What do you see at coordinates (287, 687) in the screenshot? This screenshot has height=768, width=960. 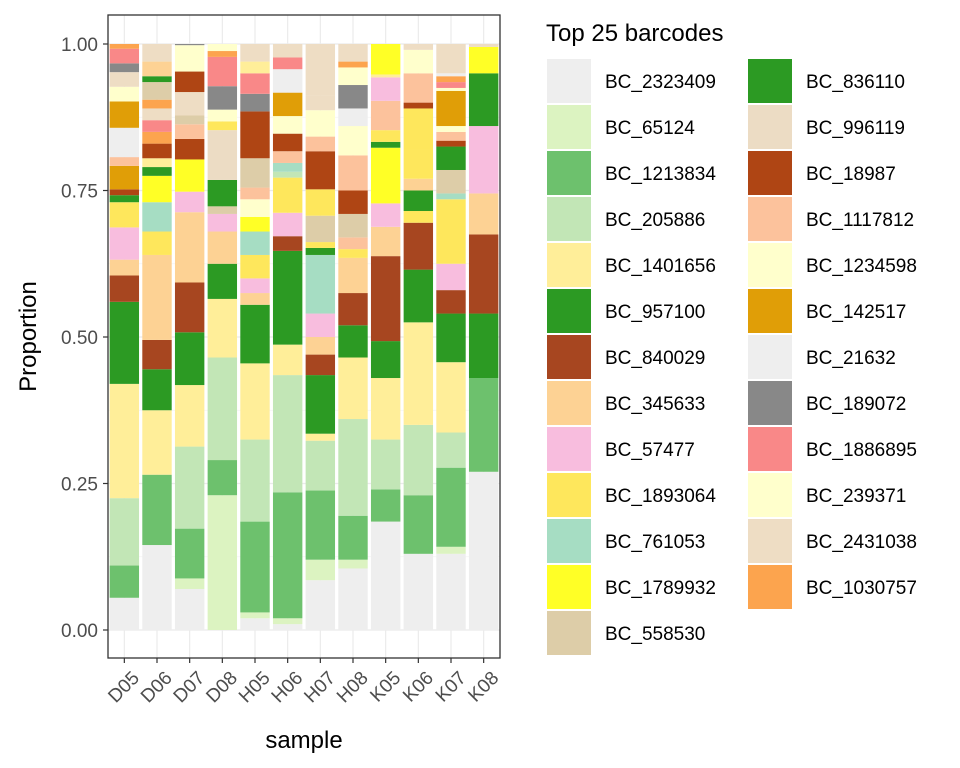 I see `x-tick-label: H06` at bounding box center [287, 687].